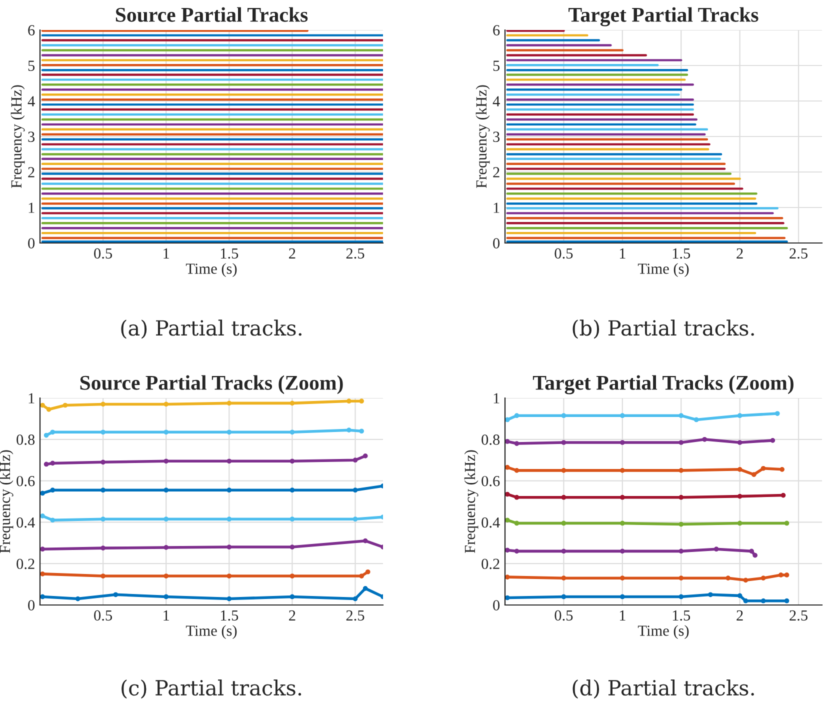  Describe the element at coordinates (496, 30) in the screenshot. I see `y-tick-label: 6` at that location.